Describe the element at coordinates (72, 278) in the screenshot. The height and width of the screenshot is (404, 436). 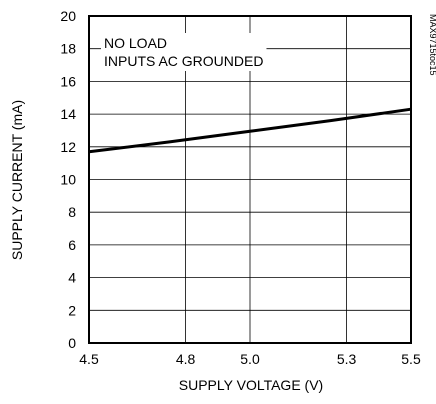
I see `y-tick-label: 4` at that location.